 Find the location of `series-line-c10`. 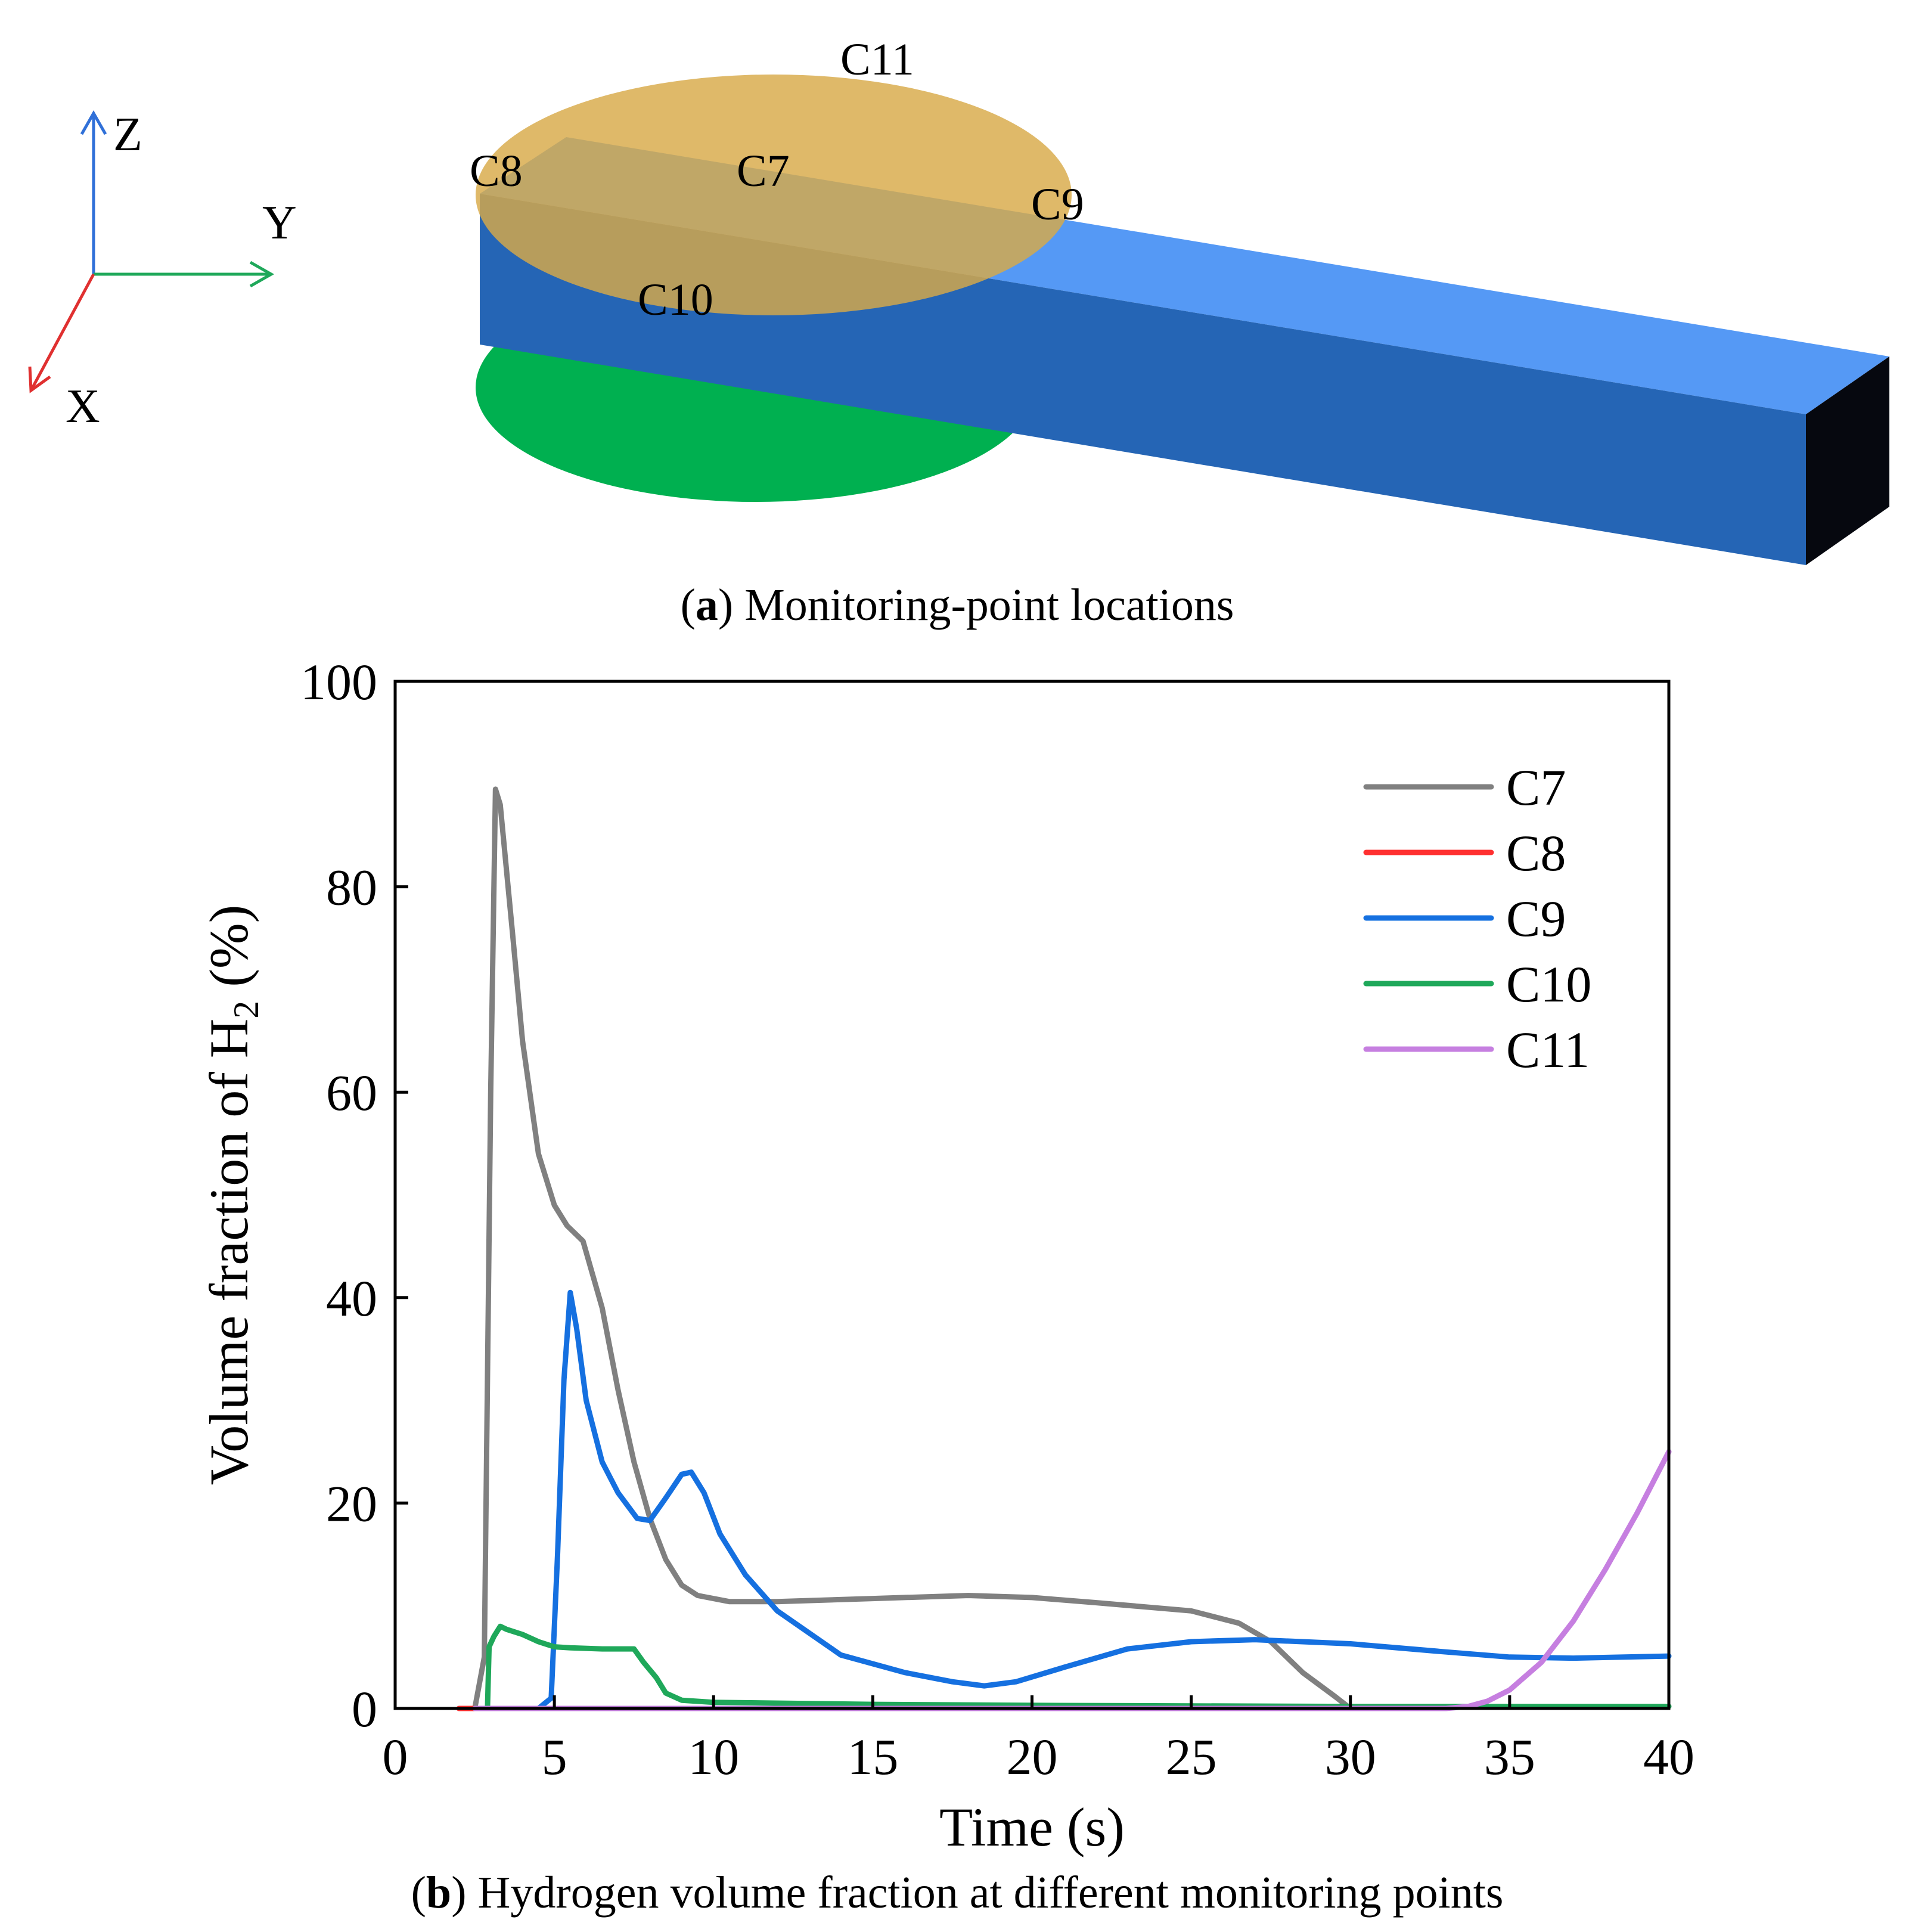

series-line-c10 is located at coordinates (1078, 1667).